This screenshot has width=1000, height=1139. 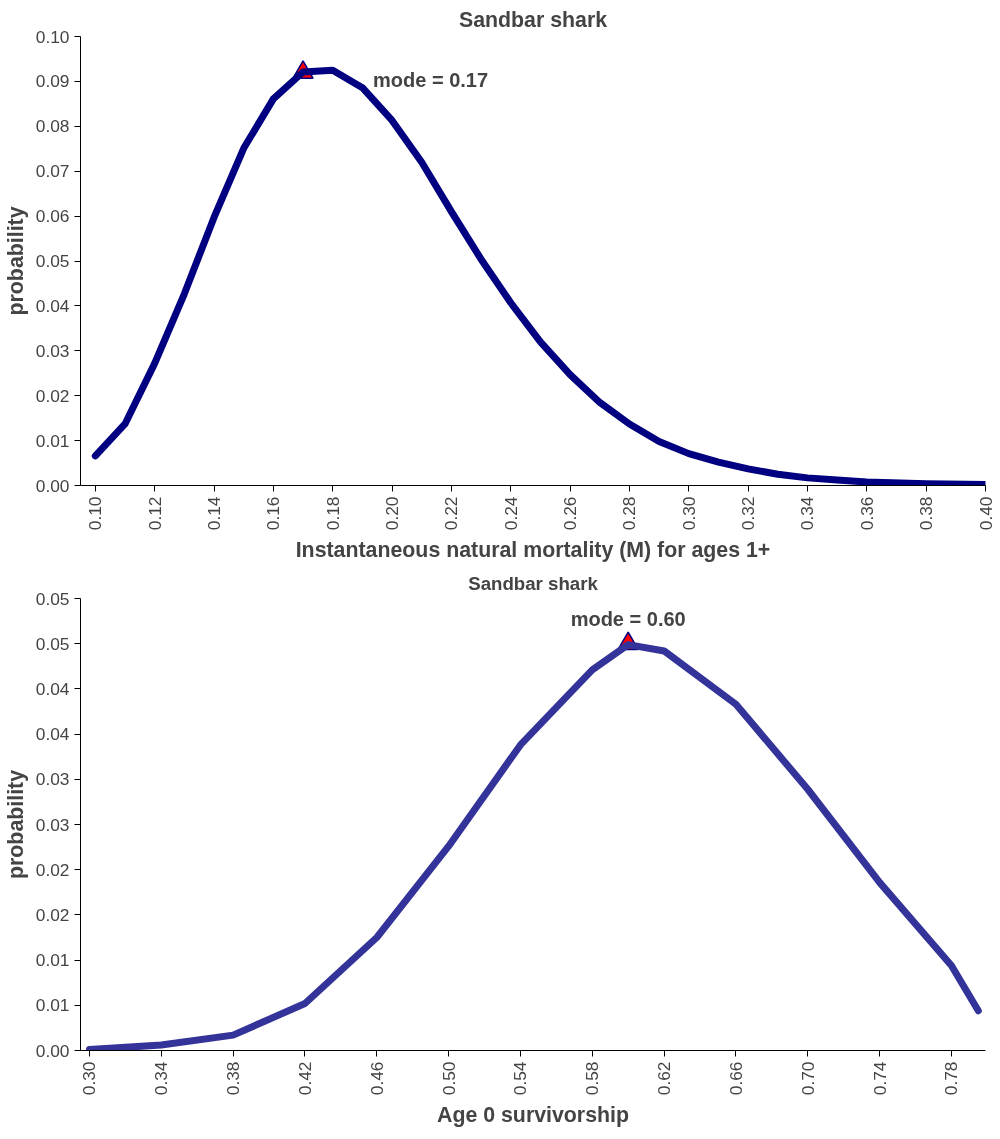 I want to click on x-tick-label: 0.46, so click(x=376, y=1078).